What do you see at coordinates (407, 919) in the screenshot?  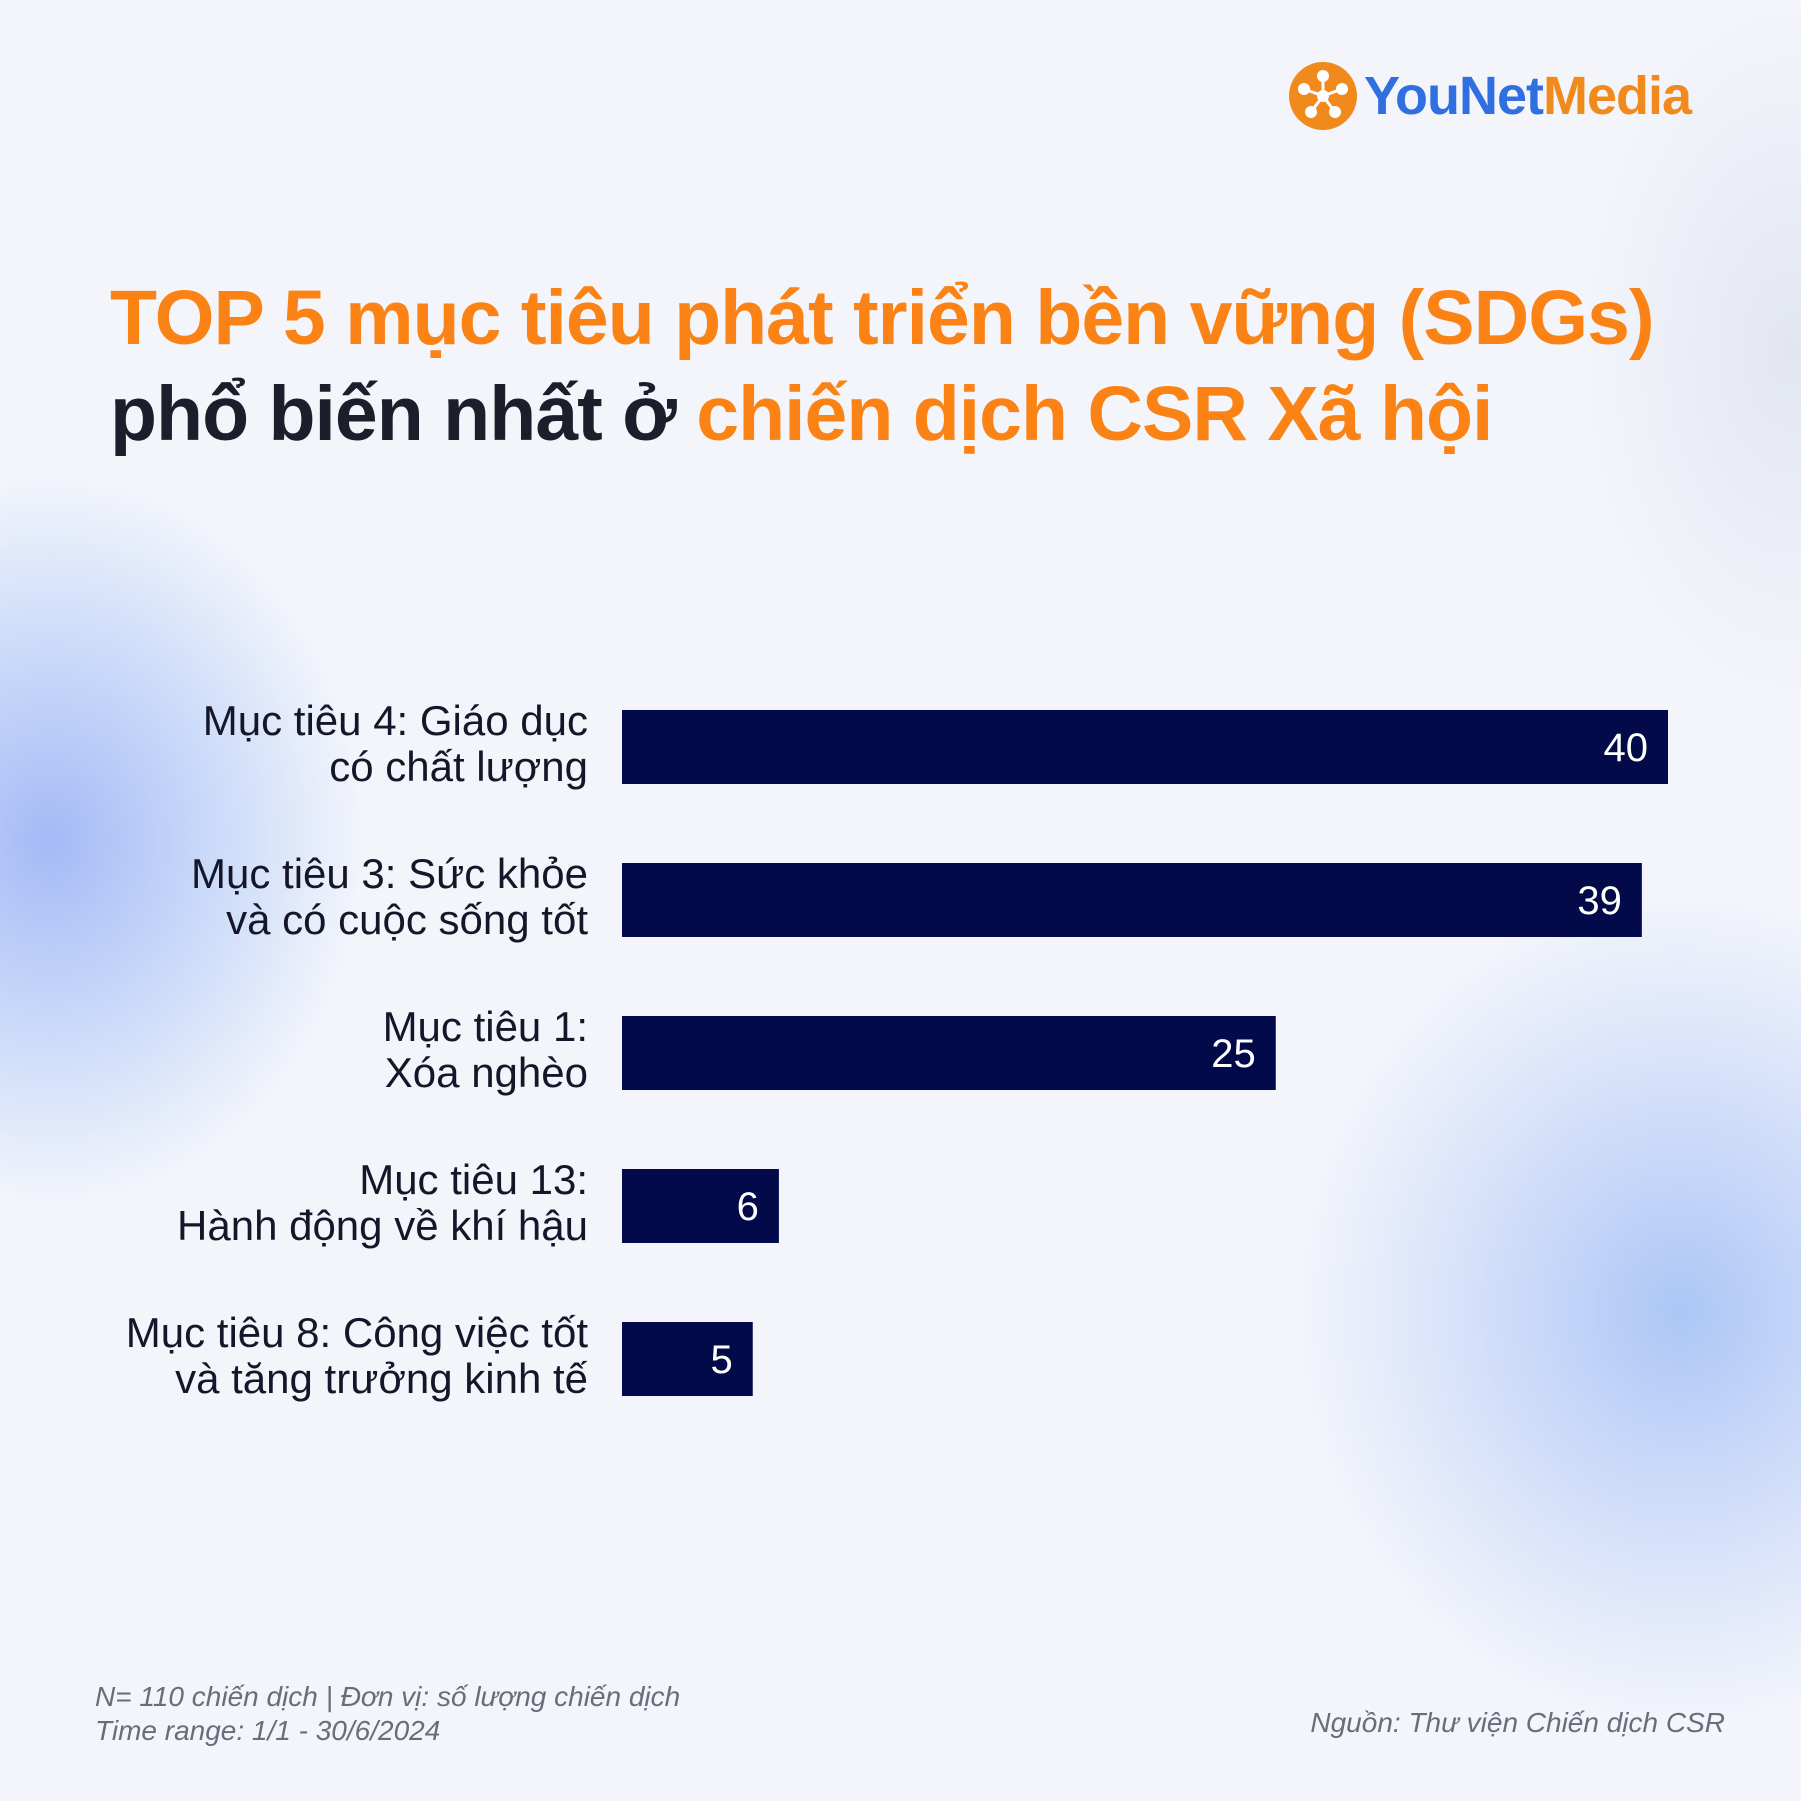 I see `category-label-line: và có cuộc sống tốt` at bounding box center [407, 919].